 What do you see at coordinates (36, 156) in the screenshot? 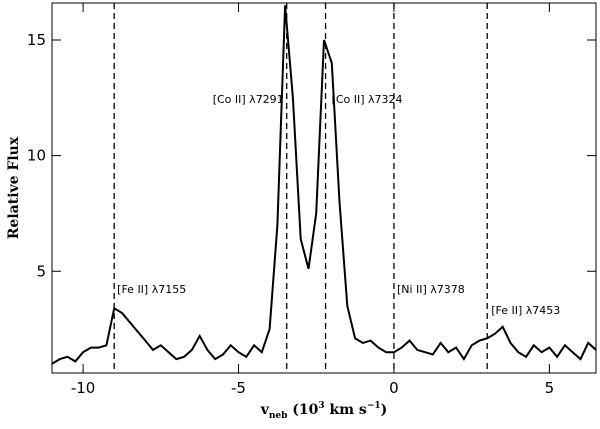
I see `y-tick-label: 10` at bounding box center [36, 156].